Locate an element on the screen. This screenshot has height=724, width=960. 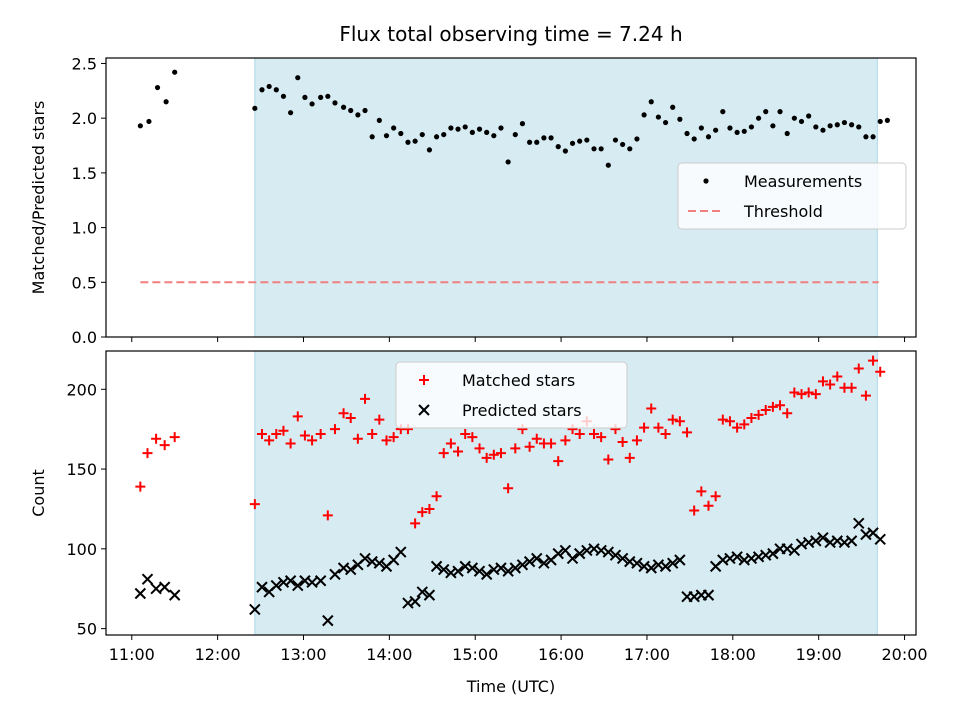
y-axis-title: Matched/Predicted stars is located at coordinates (38, 198).